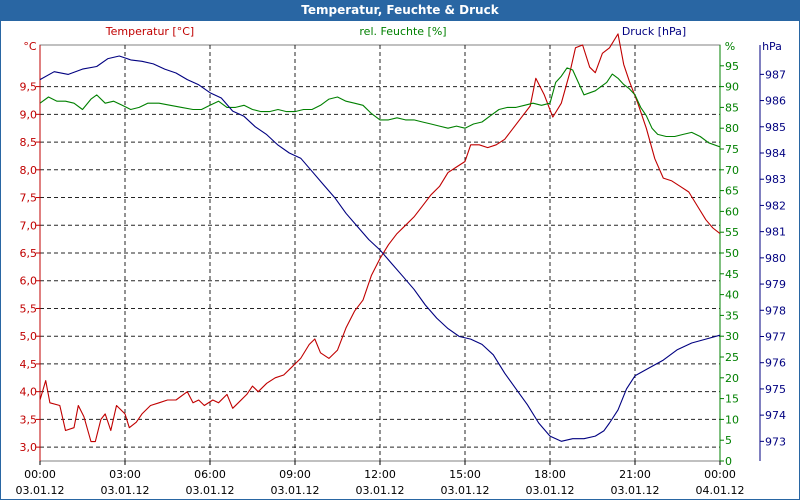  What do you see at coordinates (732, 191) in the screenshot?
I see `humidity-tick-label: 65` at bounding box center [732, 191].